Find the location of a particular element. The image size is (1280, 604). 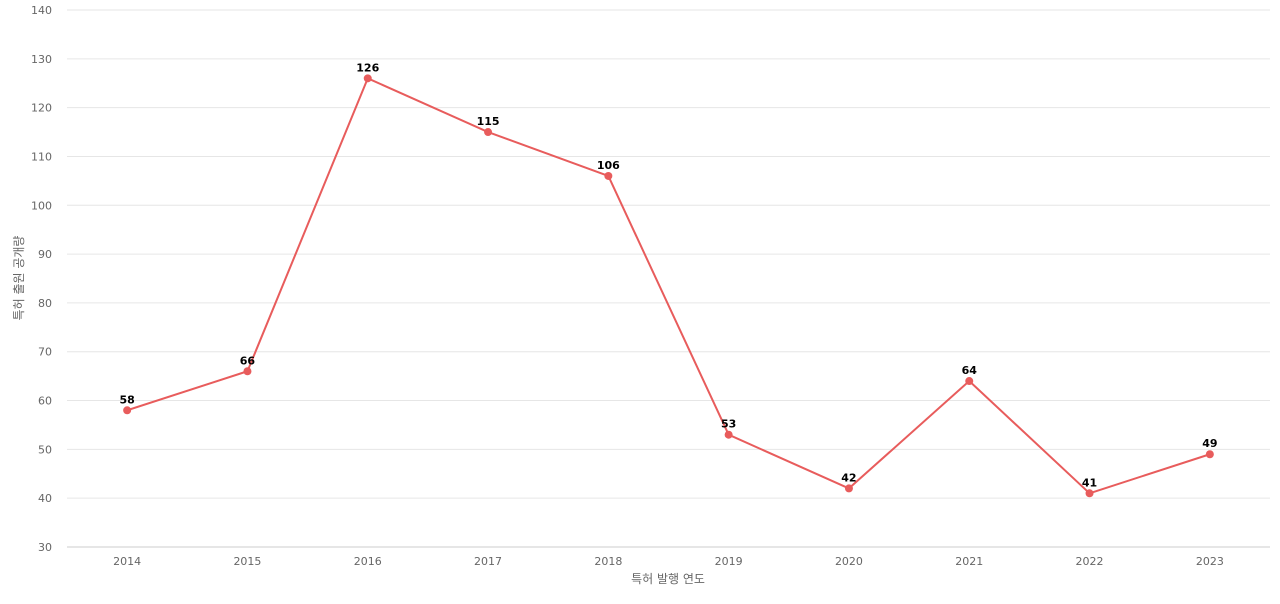

y-tick-label: 110 is located at coordinates (41, 156).